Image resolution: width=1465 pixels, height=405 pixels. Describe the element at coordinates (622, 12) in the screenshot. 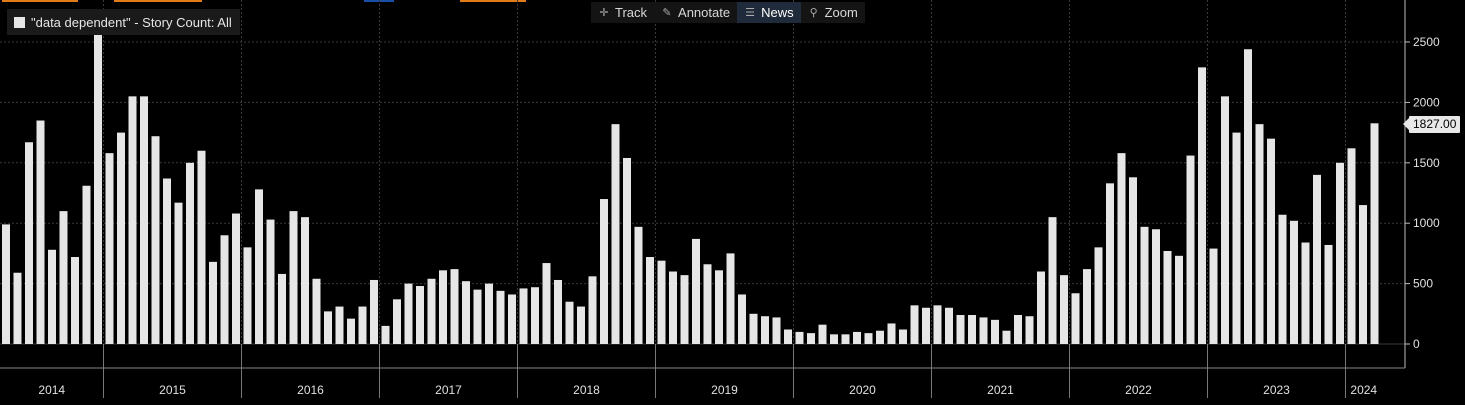

I see `track-button: ✛ Track` at that location.